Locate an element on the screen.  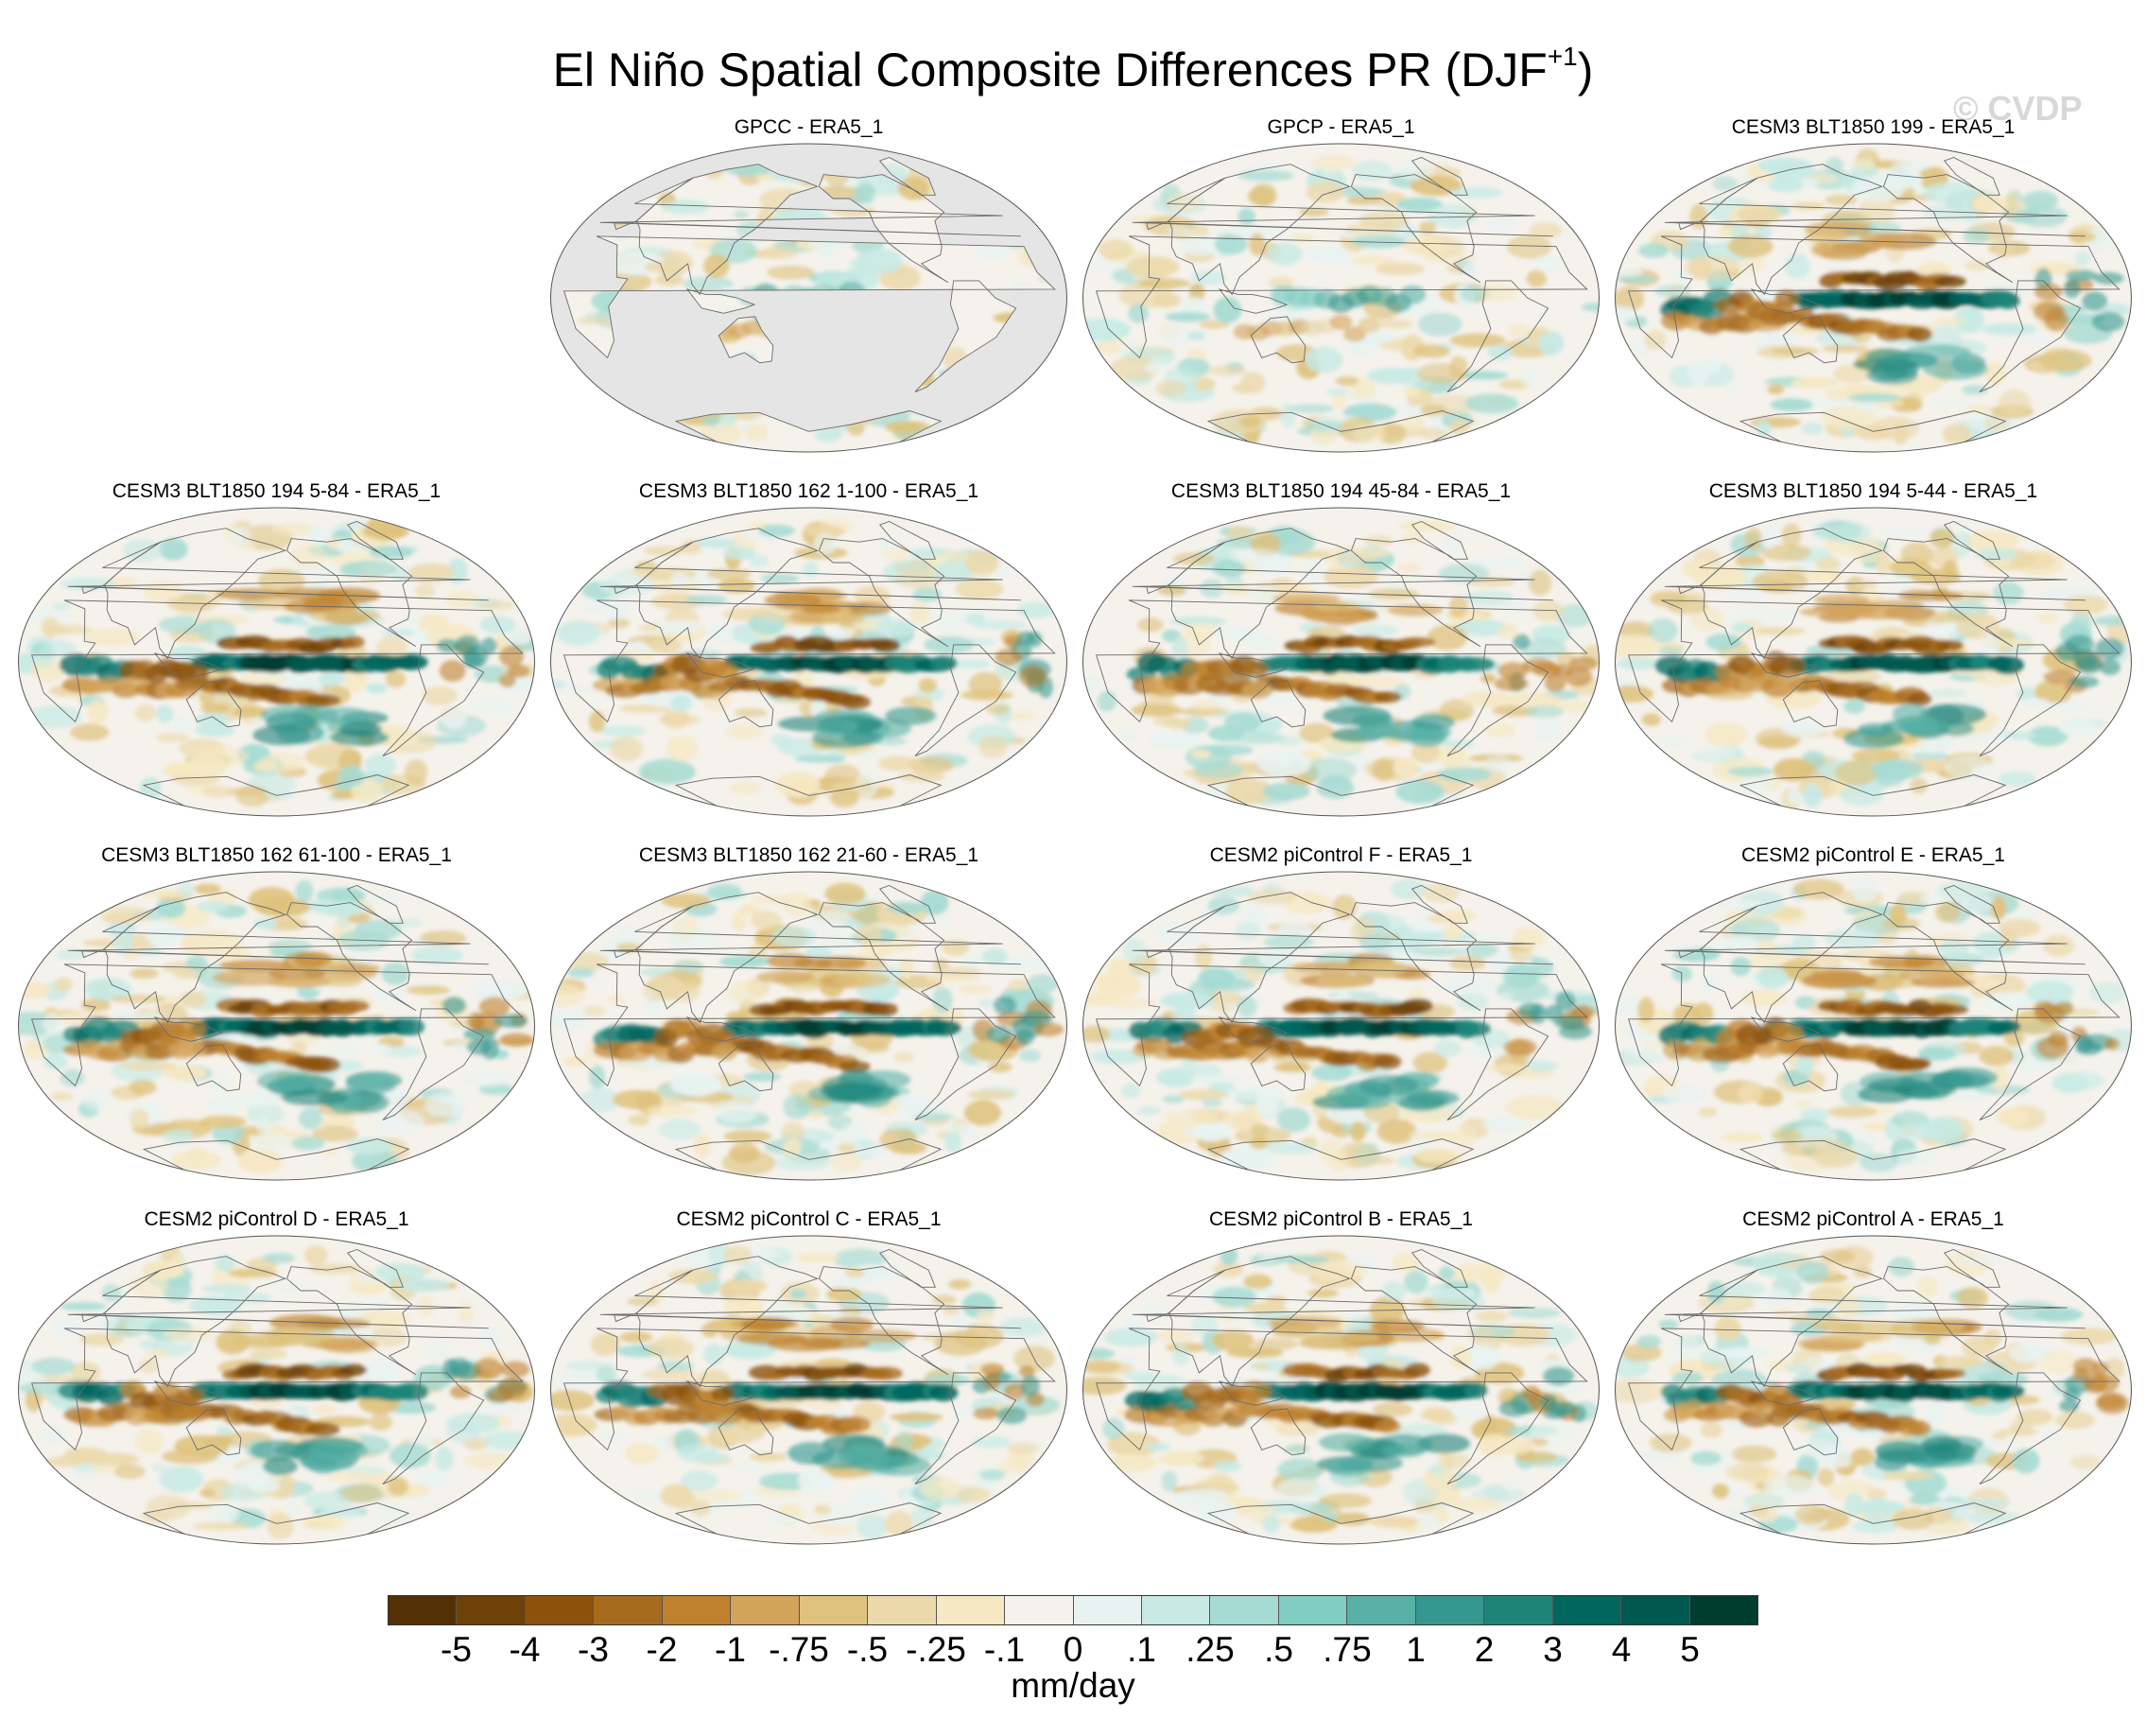
colorbar-tick-label: -.25 is located at coordinates (936, 1649).